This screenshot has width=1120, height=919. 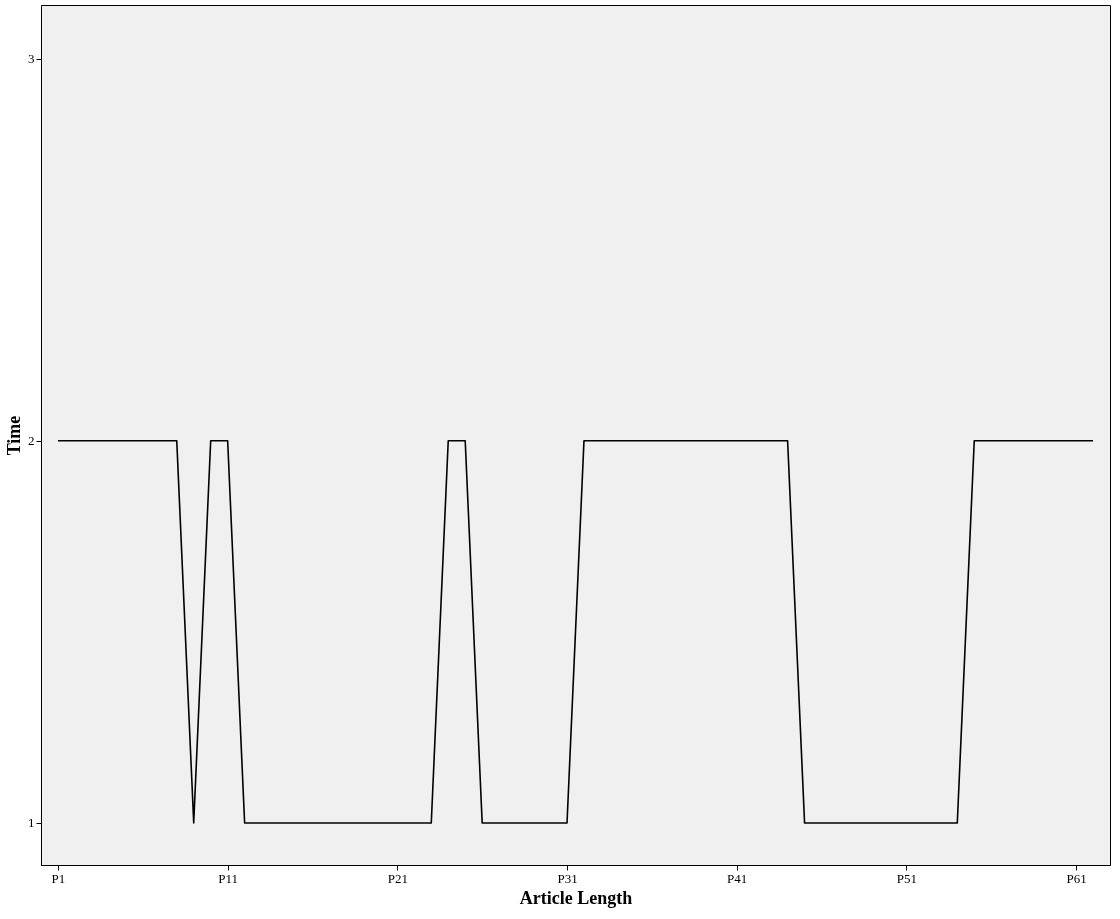 I want to click on x-tick-label: P21, so click(x=397, y=878).